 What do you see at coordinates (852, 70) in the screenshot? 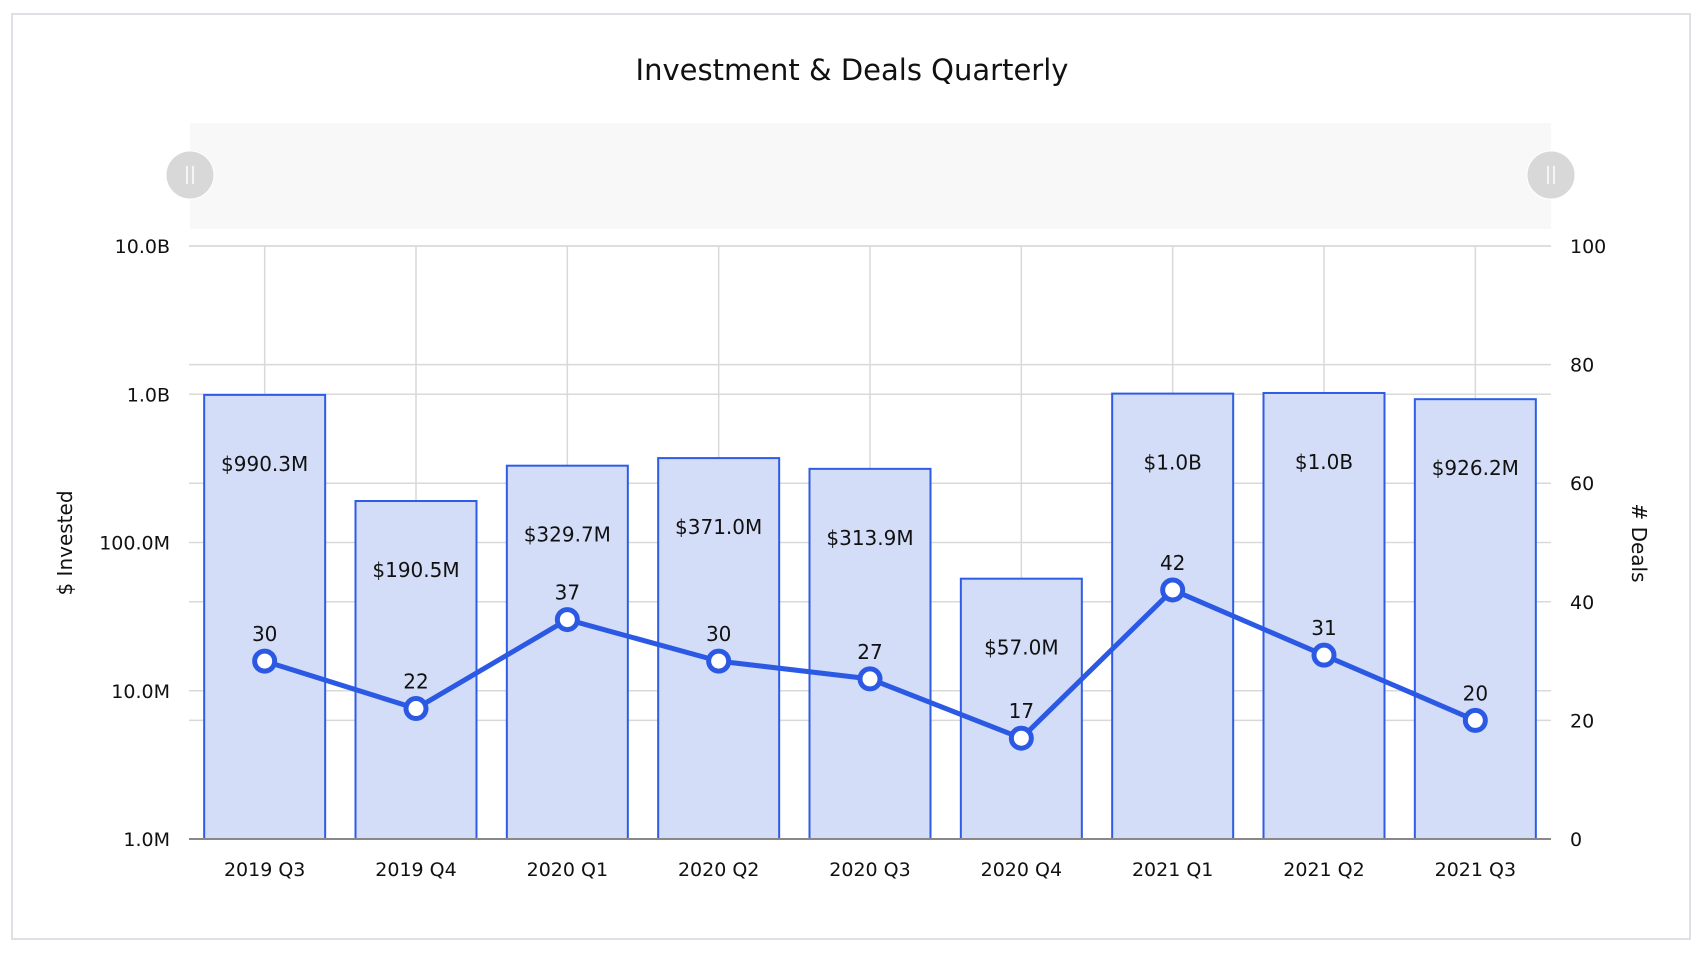
I see `chart-title: Investment & Deals Quarterly` at bounding box center [852, 70].